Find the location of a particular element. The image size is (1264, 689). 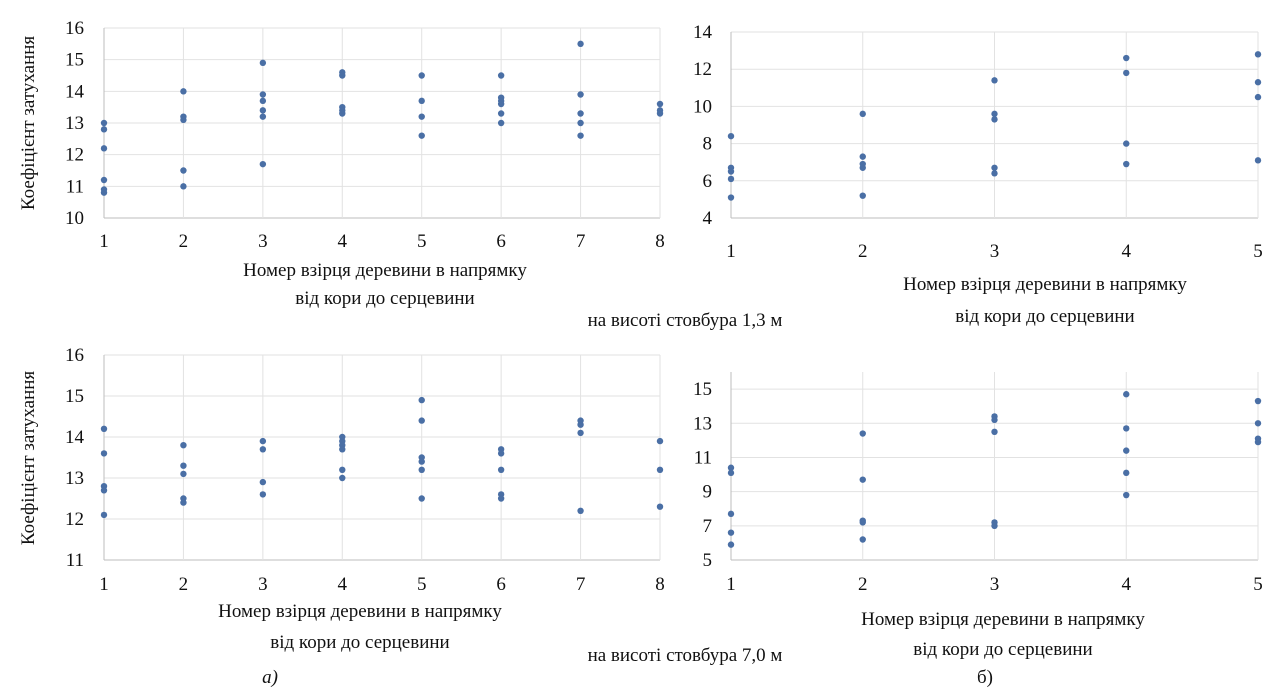

label-b: б) is located at coordinates (985, 677).